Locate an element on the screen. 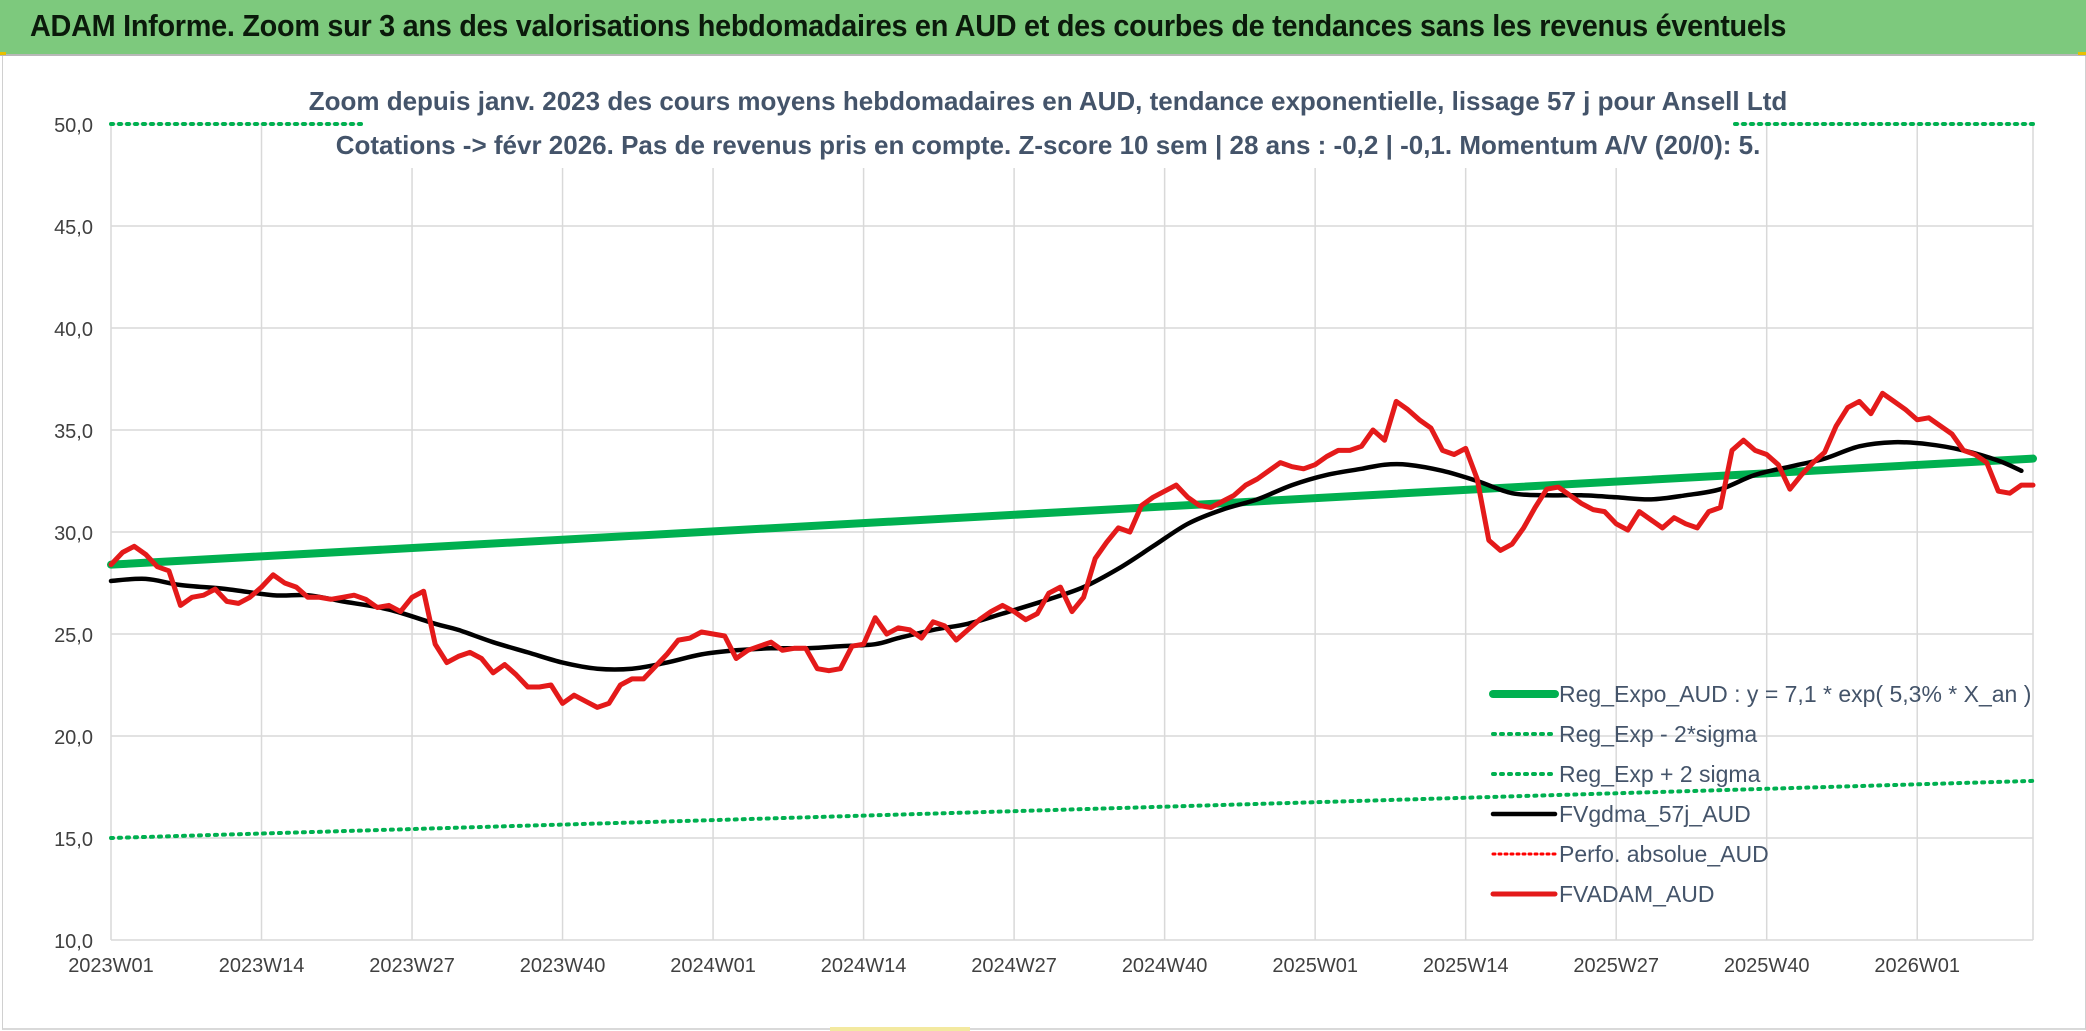  x-tick-label: 2024W27 is located at coordinates (1014, 966).